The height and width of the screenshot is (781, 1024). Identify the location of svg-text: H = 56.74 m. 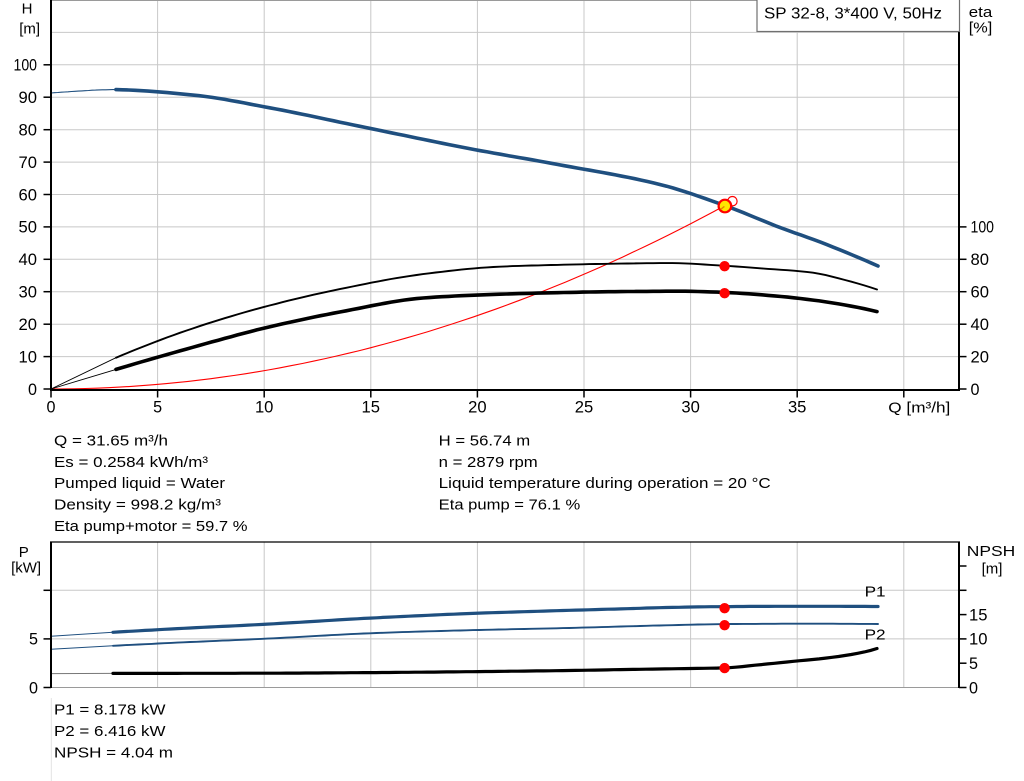
(485, 440).